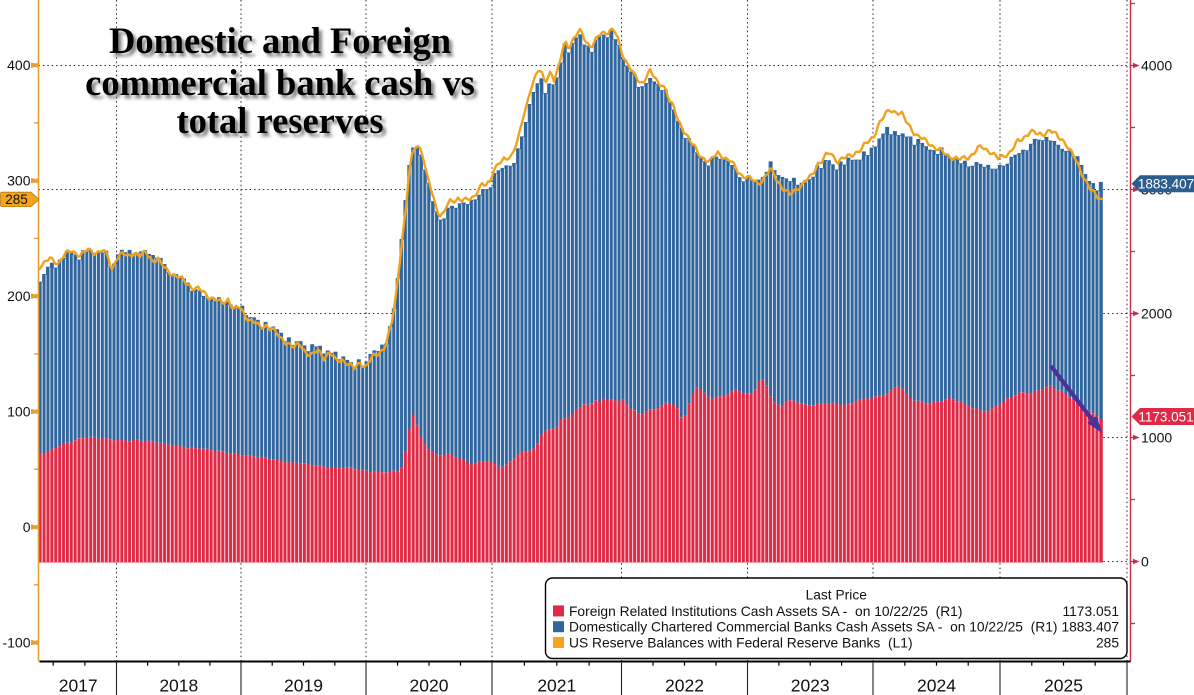  Describe the element at coordinates (16, 643) in the screenshot. I see `svg-text: -100` at that location.